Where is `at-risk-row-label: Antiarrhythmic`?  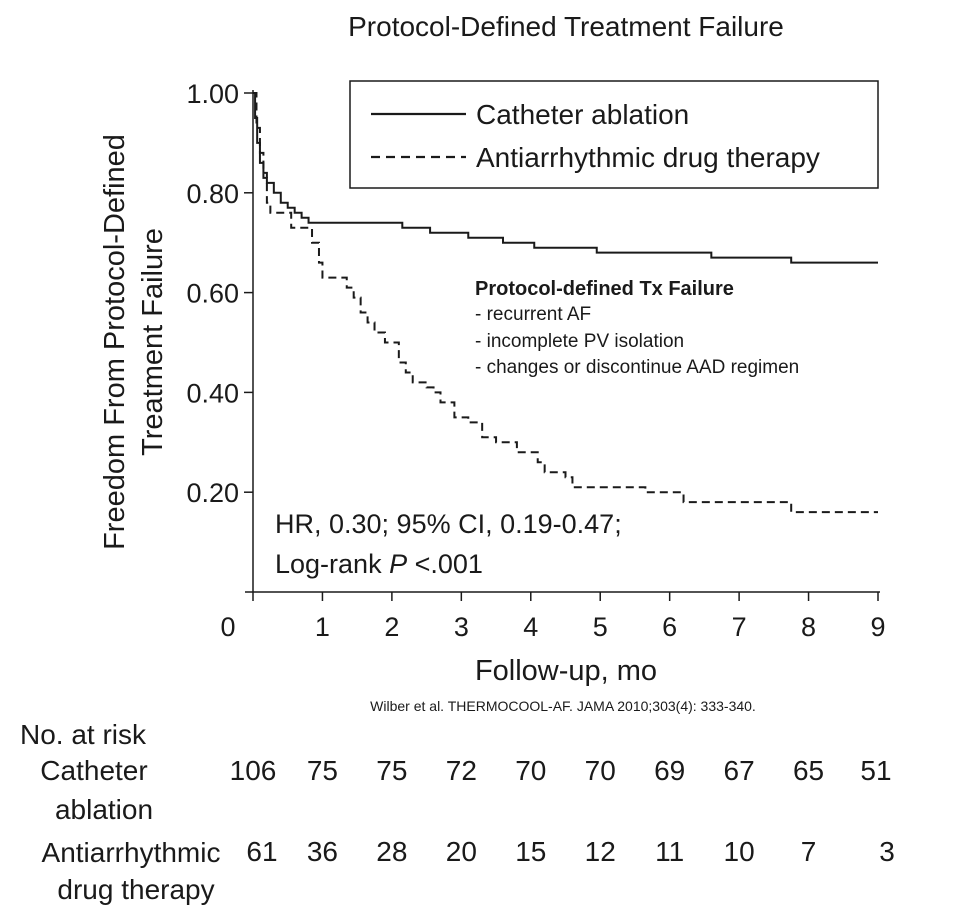
at-risk-row-label: Antiarrhythmic is located at coordinates (131, 852).